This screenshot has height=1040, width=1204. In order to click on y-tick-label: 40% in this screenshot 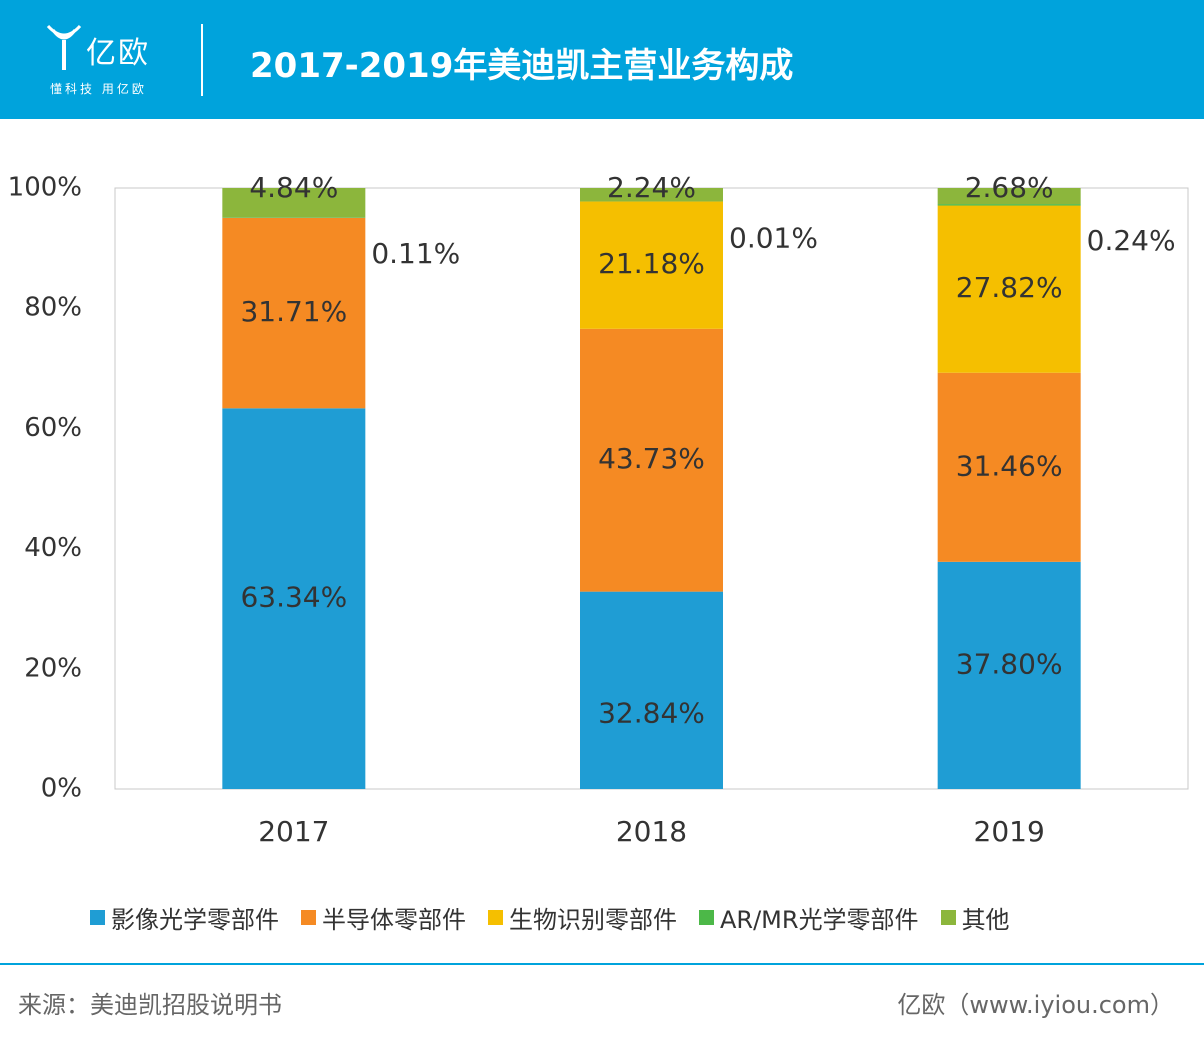, I will do `click(53, 548)`.